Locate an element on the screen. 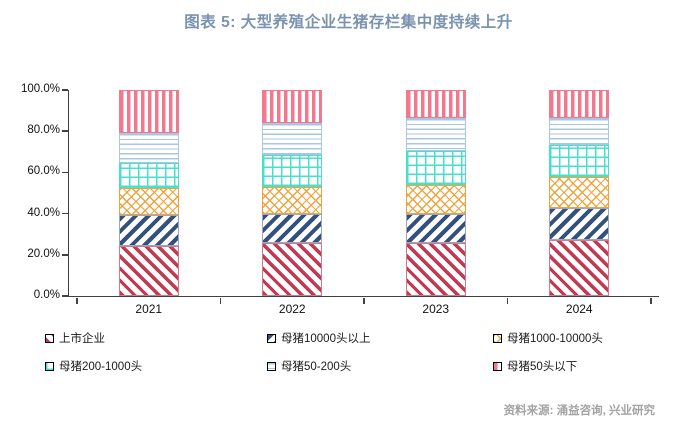 This screenshot has height=427, width=697. legend-item: 母猪50头以下 is located at coordinates (576, 366).